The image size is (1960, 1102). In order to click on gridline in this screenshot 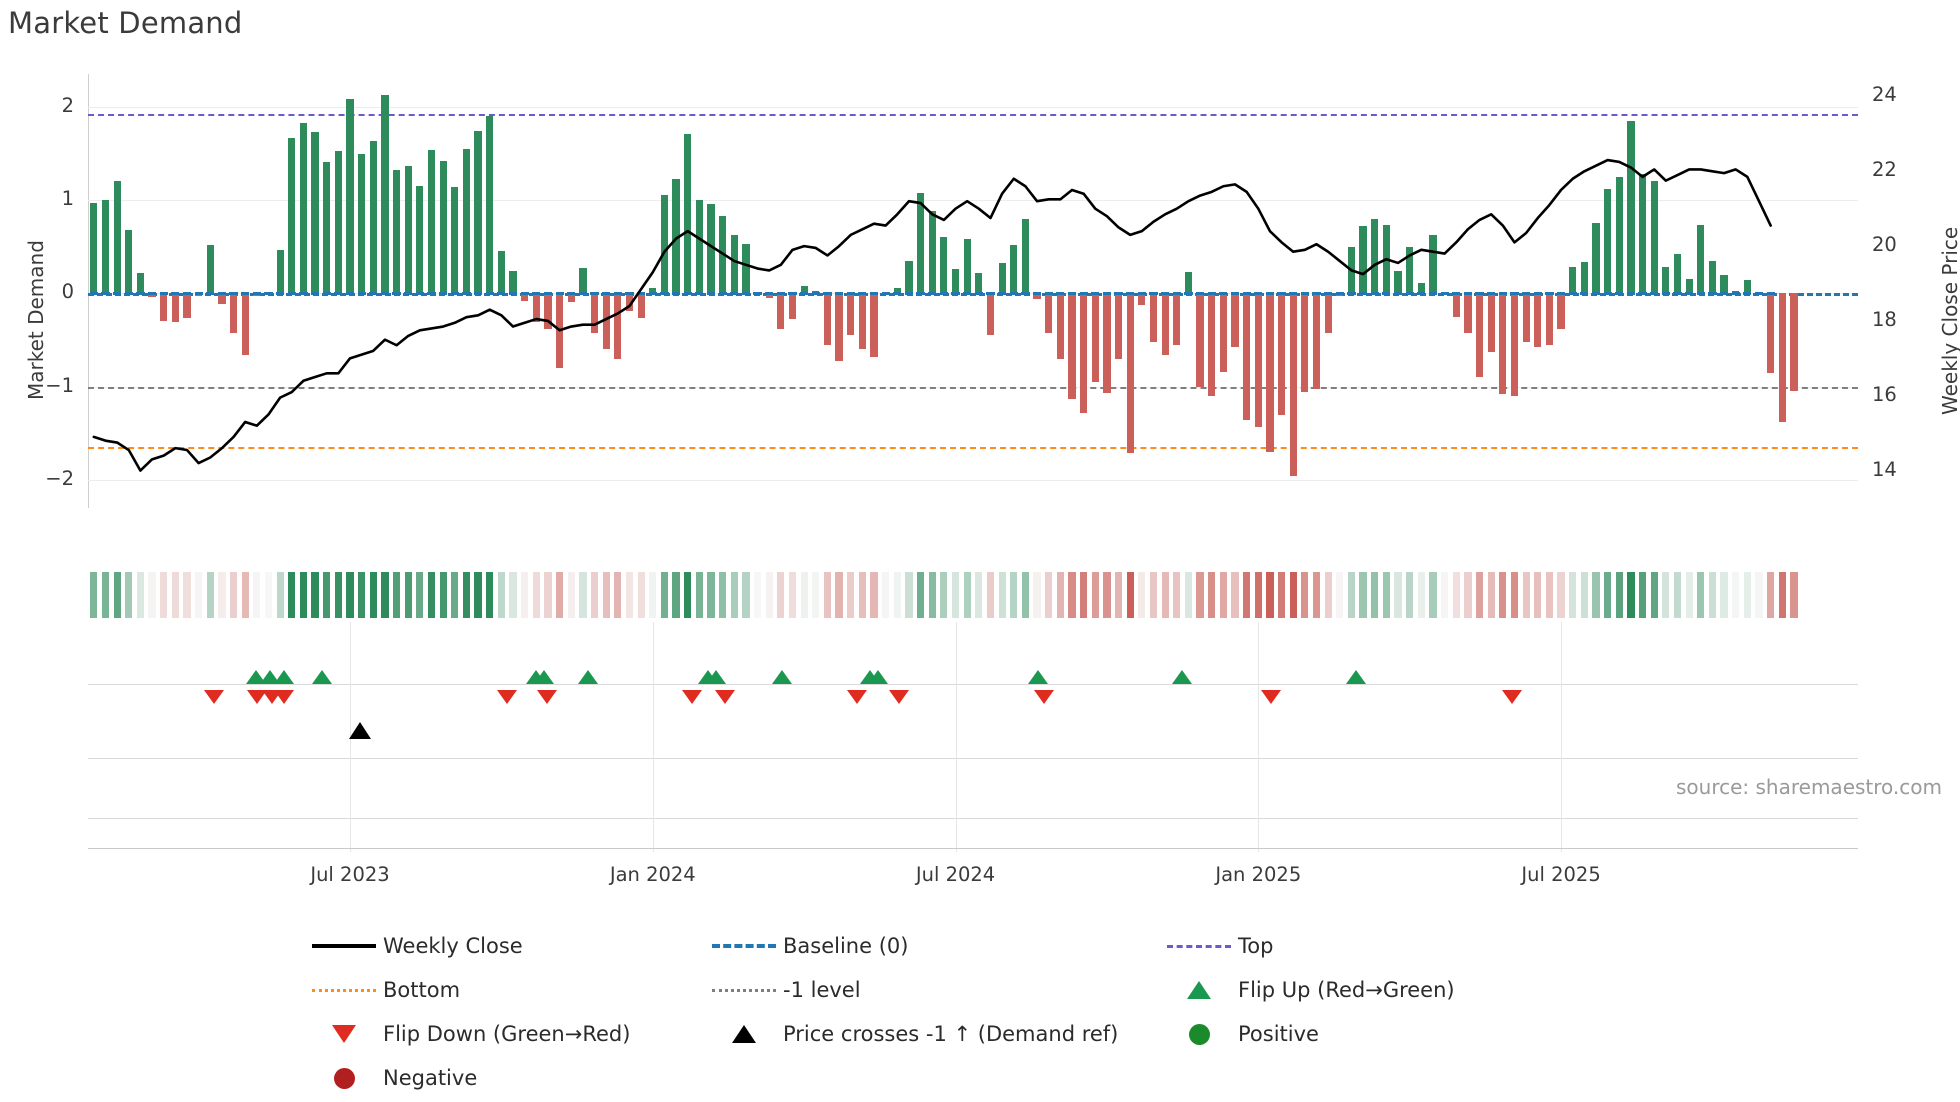, I will do `click(973, 480)`.